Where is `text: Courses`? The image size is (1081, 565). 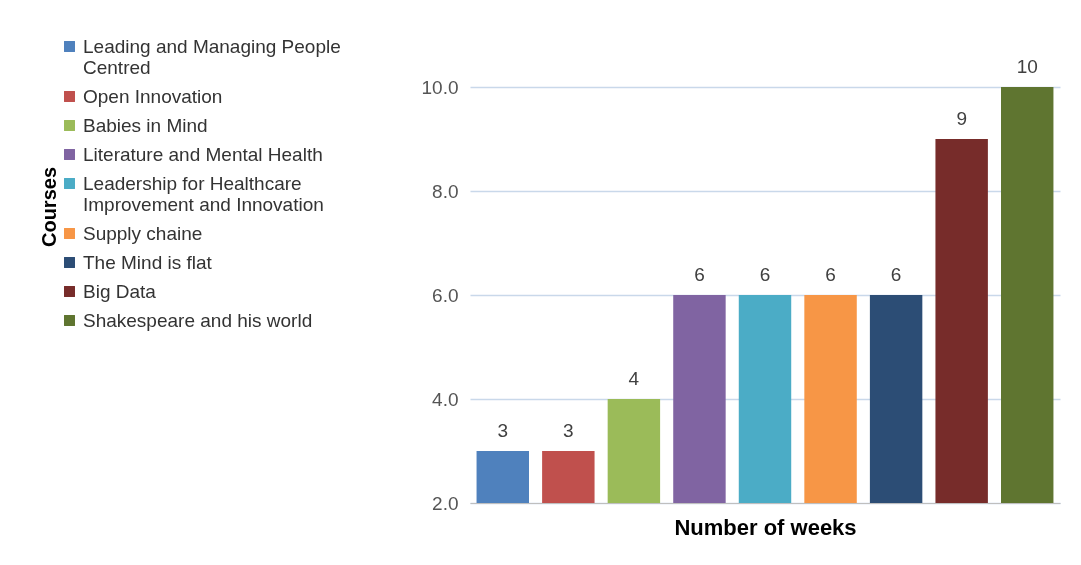
text: Courses is located at coordinates (49, 207).